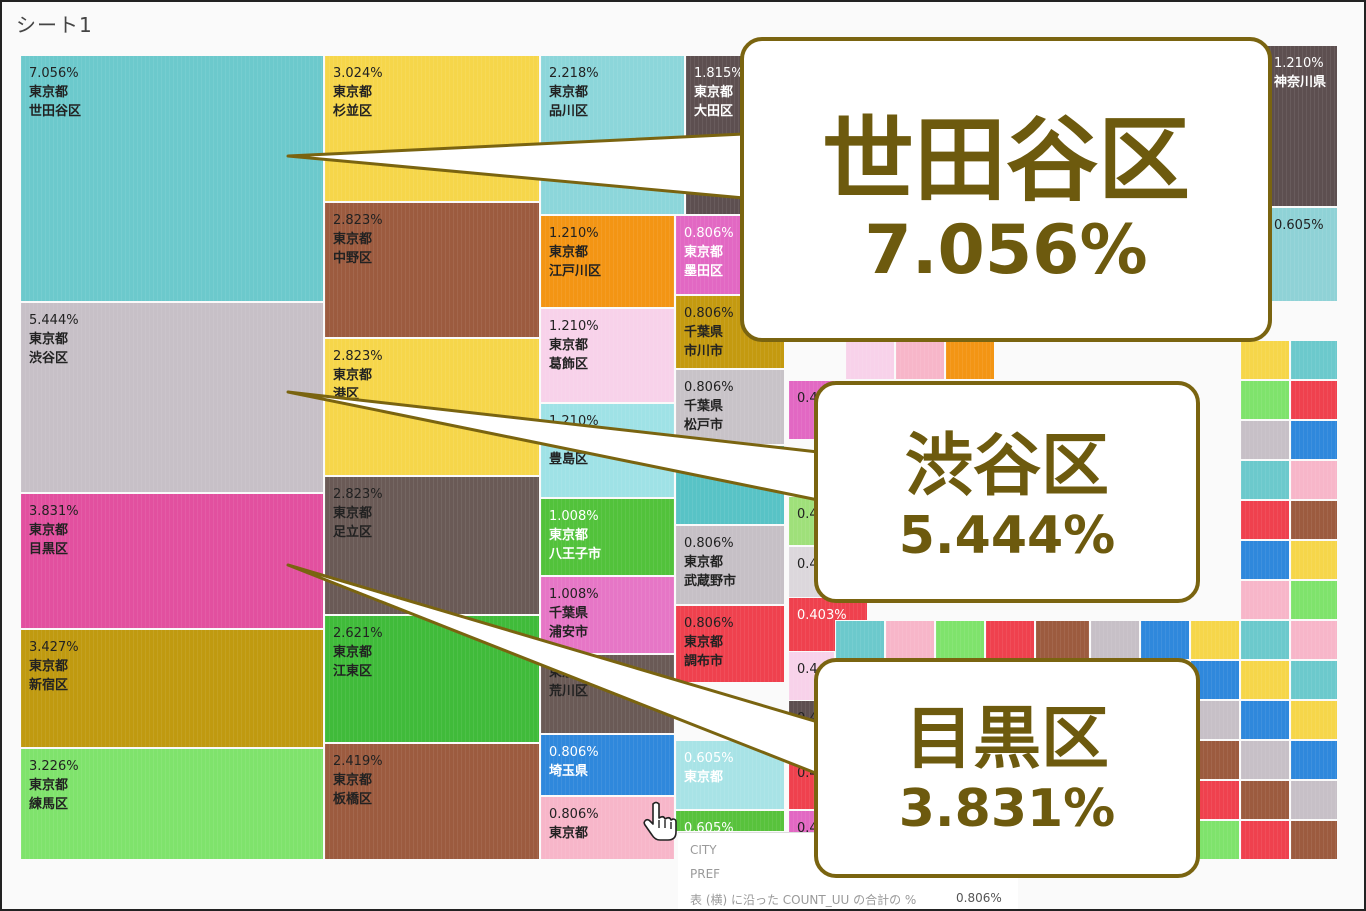 This screenshot has width=1366, height=911. What do you see at coordinates (730, 775) in the screenshot?
I see `treemap-tile: 0.605% 東京都` at bounding box center [730, 775].